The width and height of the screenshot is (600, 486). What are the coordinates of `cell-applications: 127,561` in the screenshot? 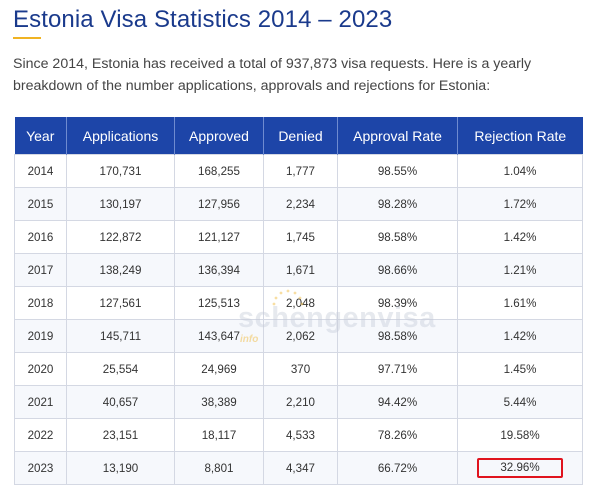 It's located at (120, 303).